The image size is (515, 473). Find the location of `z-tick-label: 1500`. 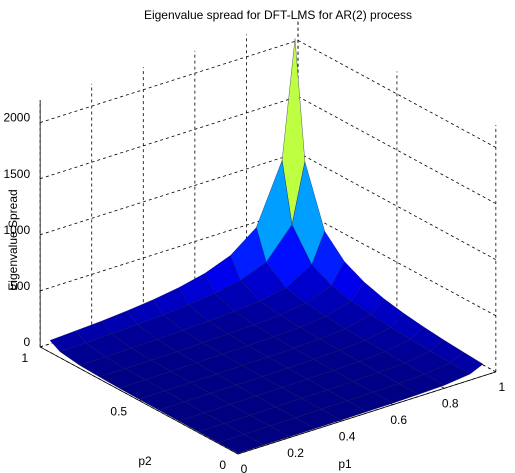

z-tick-label: 1500 is located at coordinates (16, 174).